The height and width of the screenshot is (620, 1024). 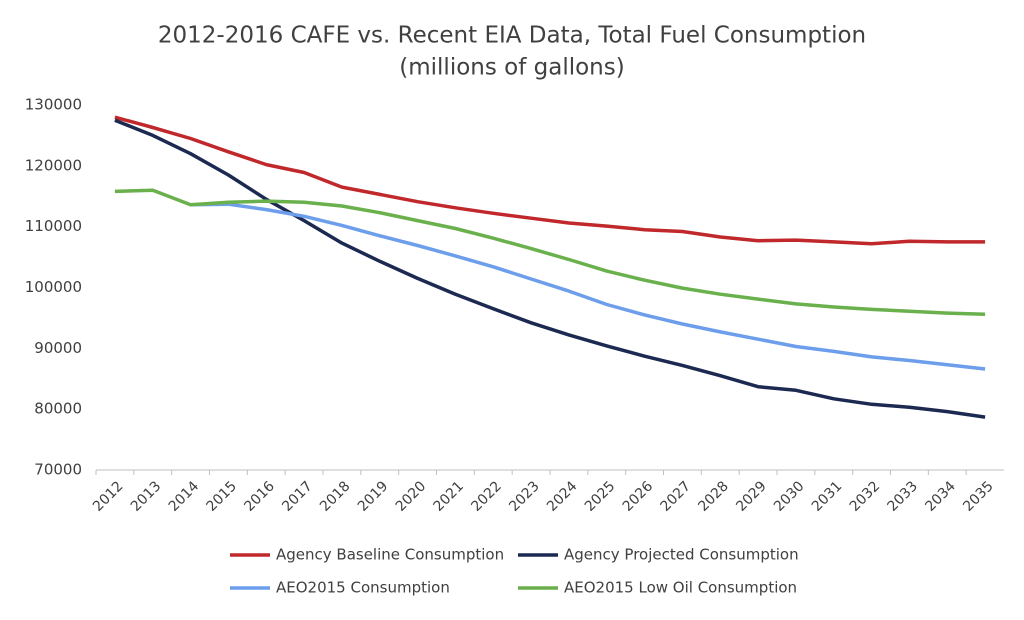 I want to click on y-tick-label: 120000, so click(x=53, y=165).